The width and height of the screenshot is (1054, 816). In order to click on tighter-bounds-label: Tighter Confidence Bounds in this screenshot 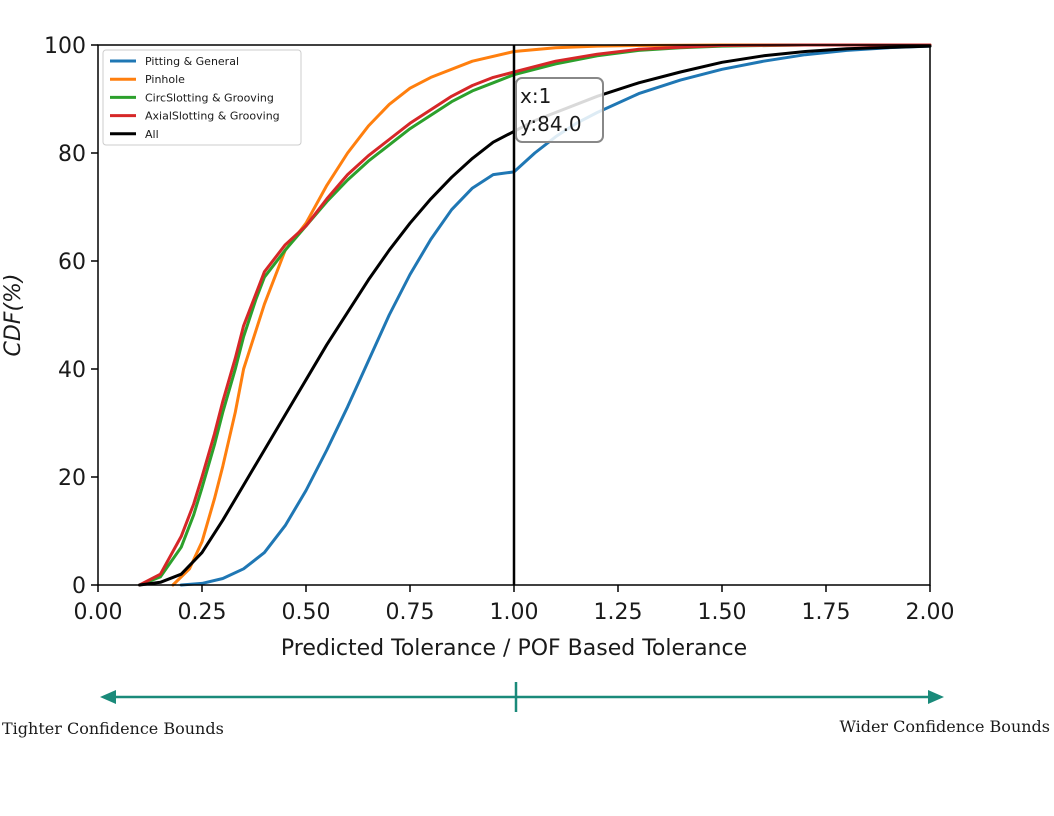, I will do `click(113, 728)`.